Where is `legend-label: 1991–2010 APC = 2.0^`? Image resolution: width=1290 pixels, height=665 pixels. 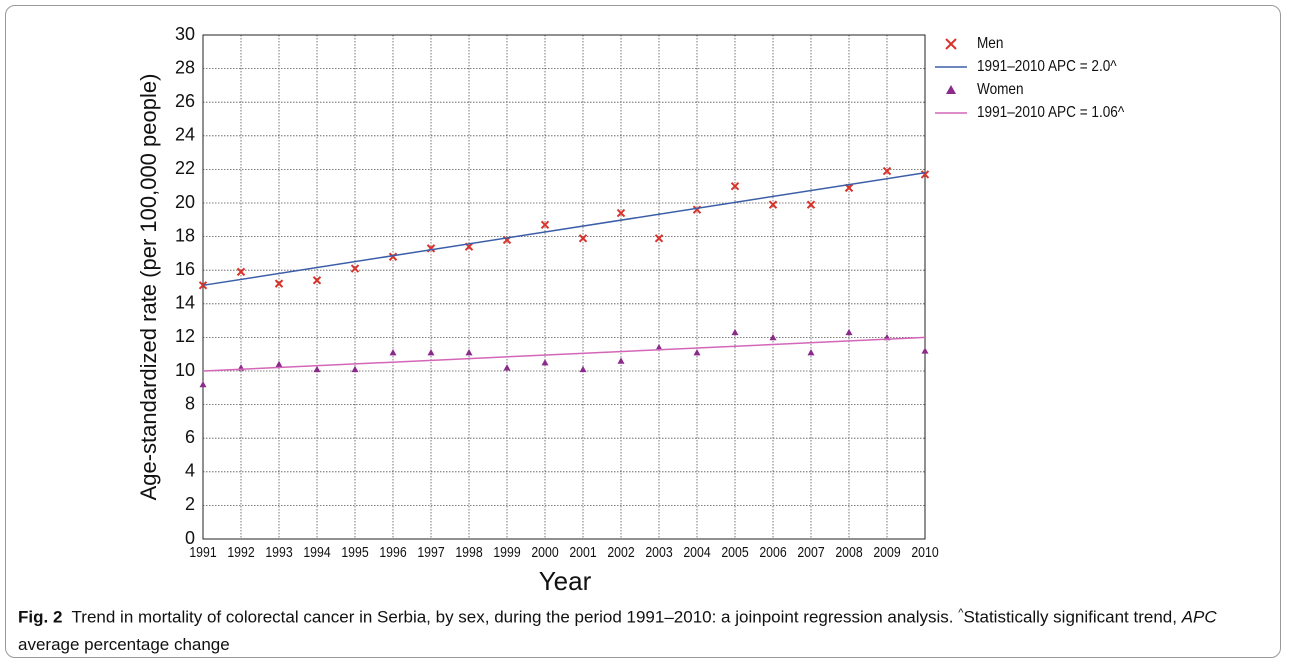
legend-label: 1991–2010 APC = 2.0^ is located at coordinates (1047, 66).